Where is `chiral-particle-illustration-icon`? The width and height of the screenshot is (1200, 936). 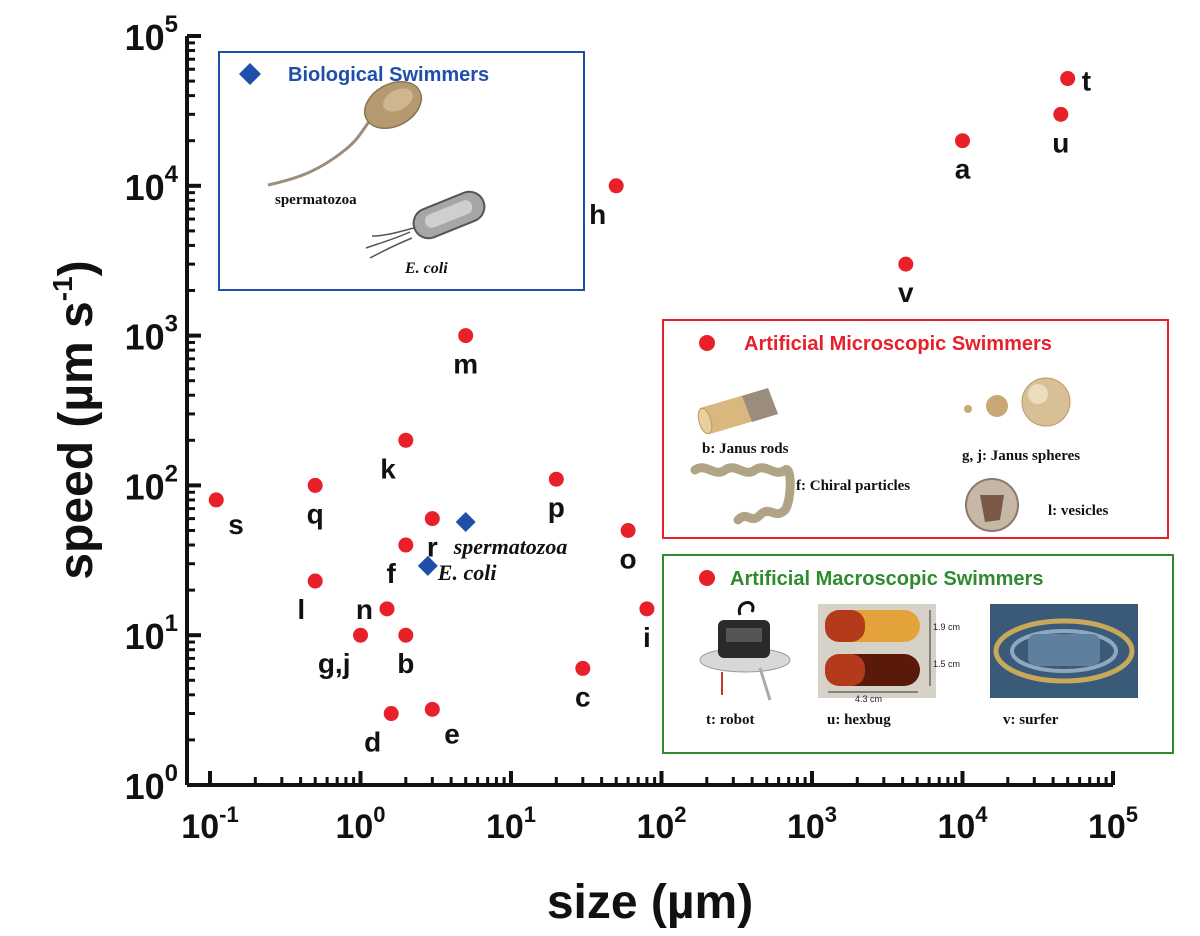
chiral-particle-illustration-icon is located at coordinates (742, 494).